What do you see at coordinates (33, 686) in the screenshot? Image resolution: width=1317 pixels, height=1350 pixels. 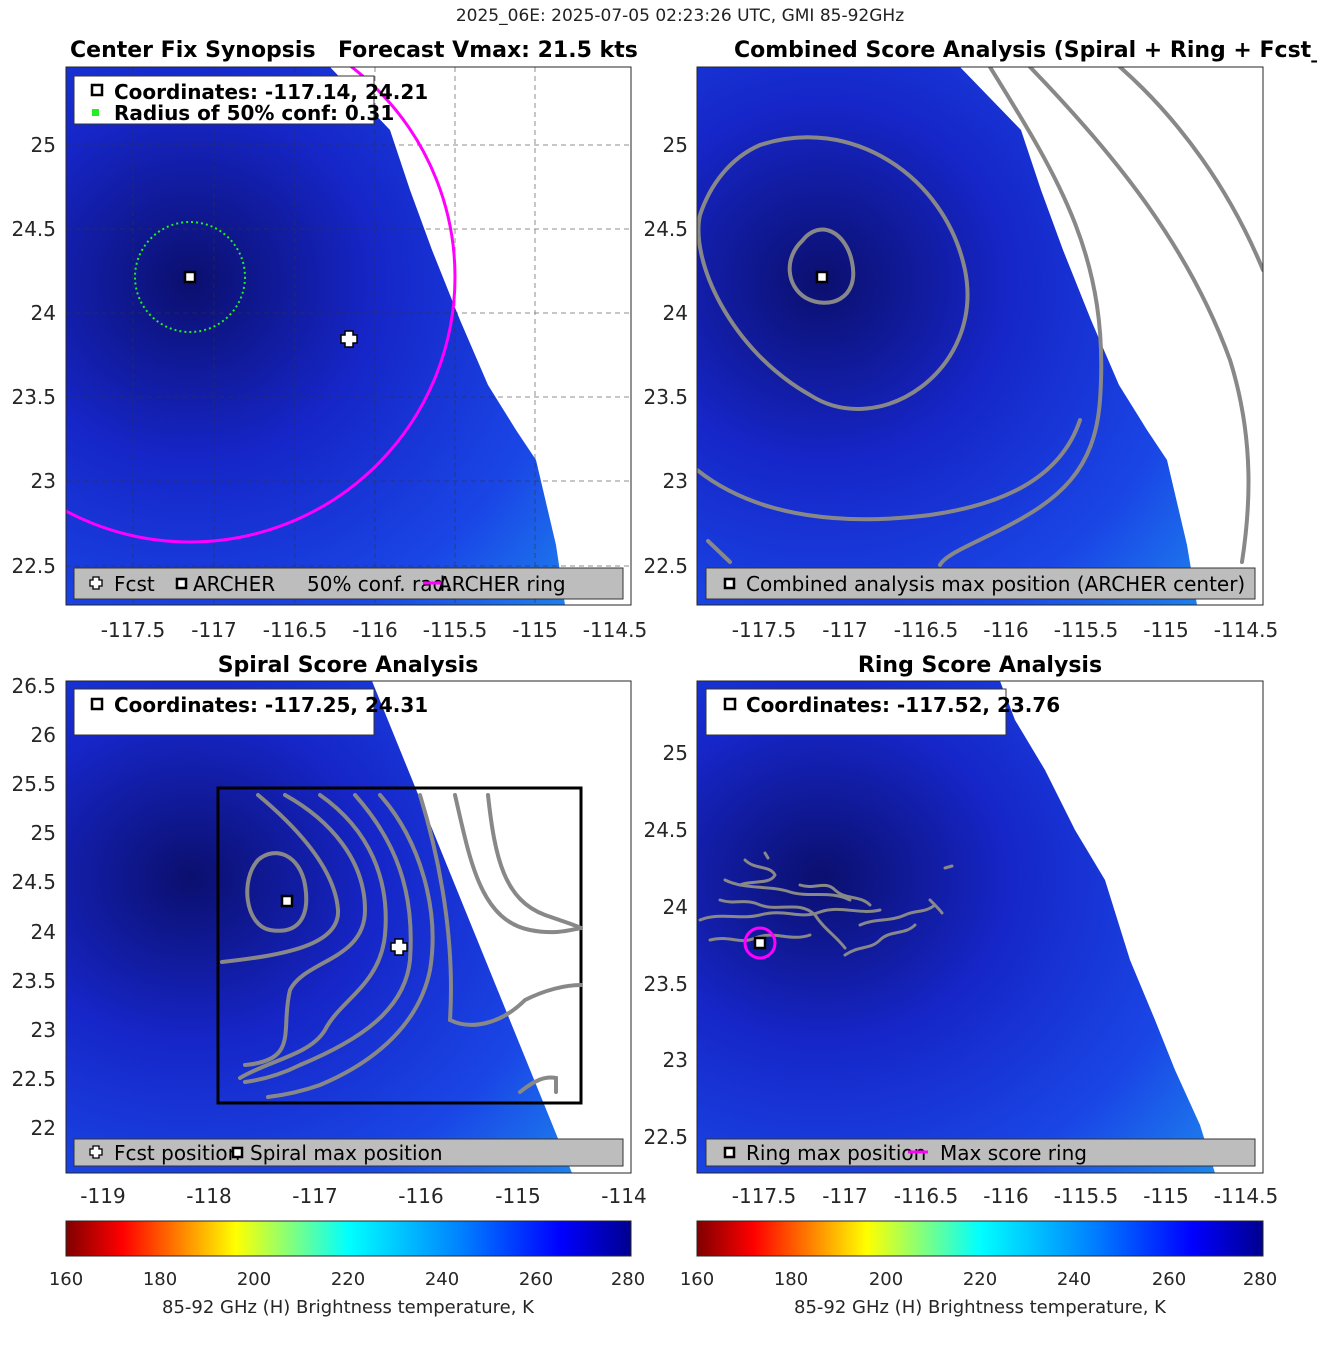 I see `svg-text: 26.5` at bounding box center [33, 686].